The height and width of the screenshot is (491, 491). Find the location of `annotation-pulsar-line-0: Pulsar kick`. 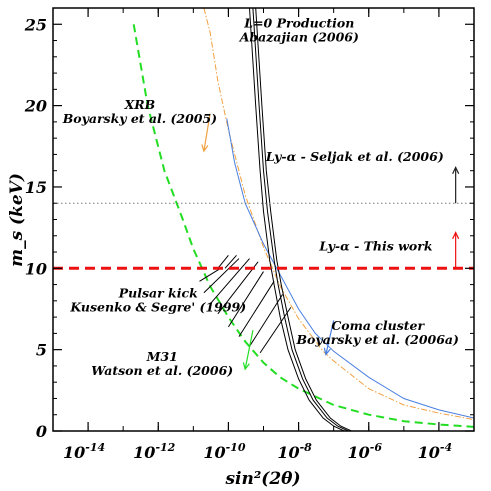

annotation-pulsar-line-0: Pulsar kick is located at coordinates (158, 293).